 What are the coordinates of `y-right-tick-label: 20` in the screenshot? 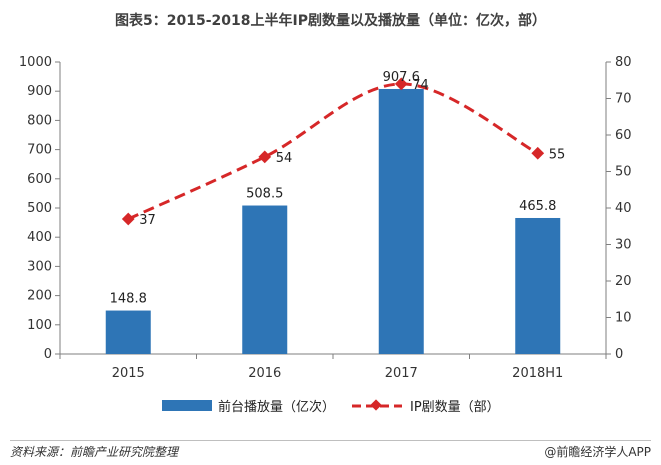 It's located at (623, 281).